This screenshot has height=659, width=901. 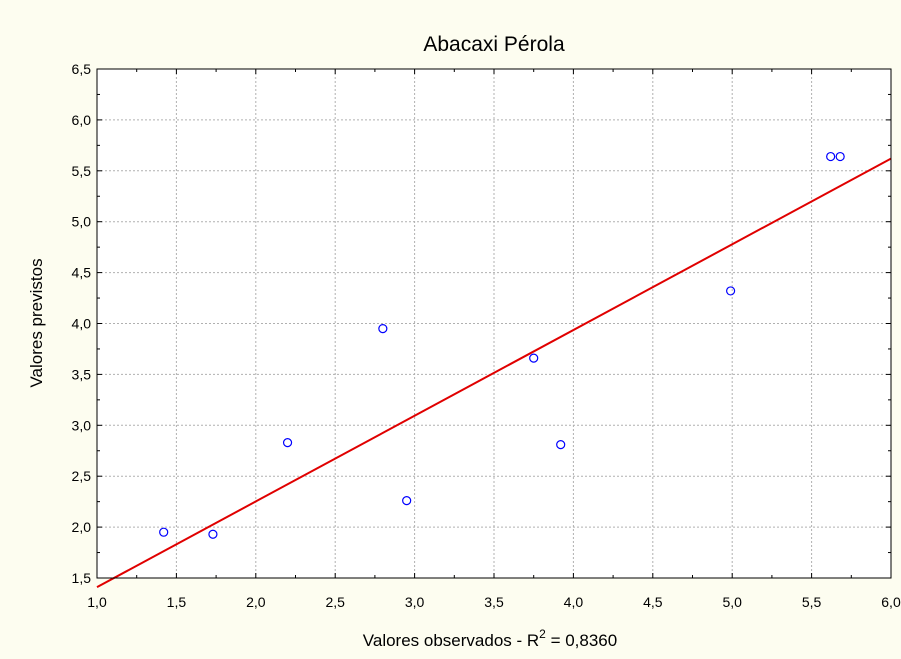 What do you see at coordinates (82, 374) in the screenshot?
I see `y-tick-label: 3,5` at bounding box center [82, 374].